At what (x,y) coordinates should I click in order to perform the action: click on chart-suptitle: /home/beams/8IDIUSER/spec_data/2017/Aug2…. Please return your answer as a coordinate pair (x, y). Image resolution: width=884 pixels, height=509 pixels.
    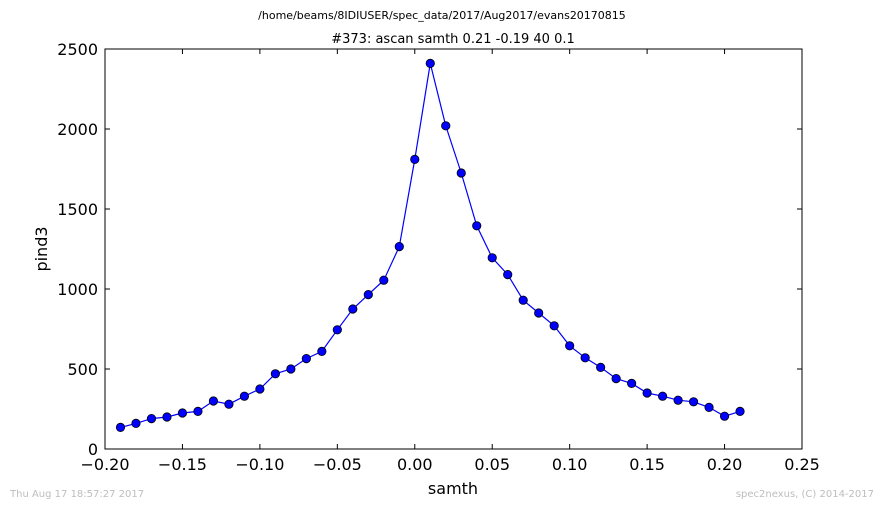
    Looking at the image, I should click on (442, 15).